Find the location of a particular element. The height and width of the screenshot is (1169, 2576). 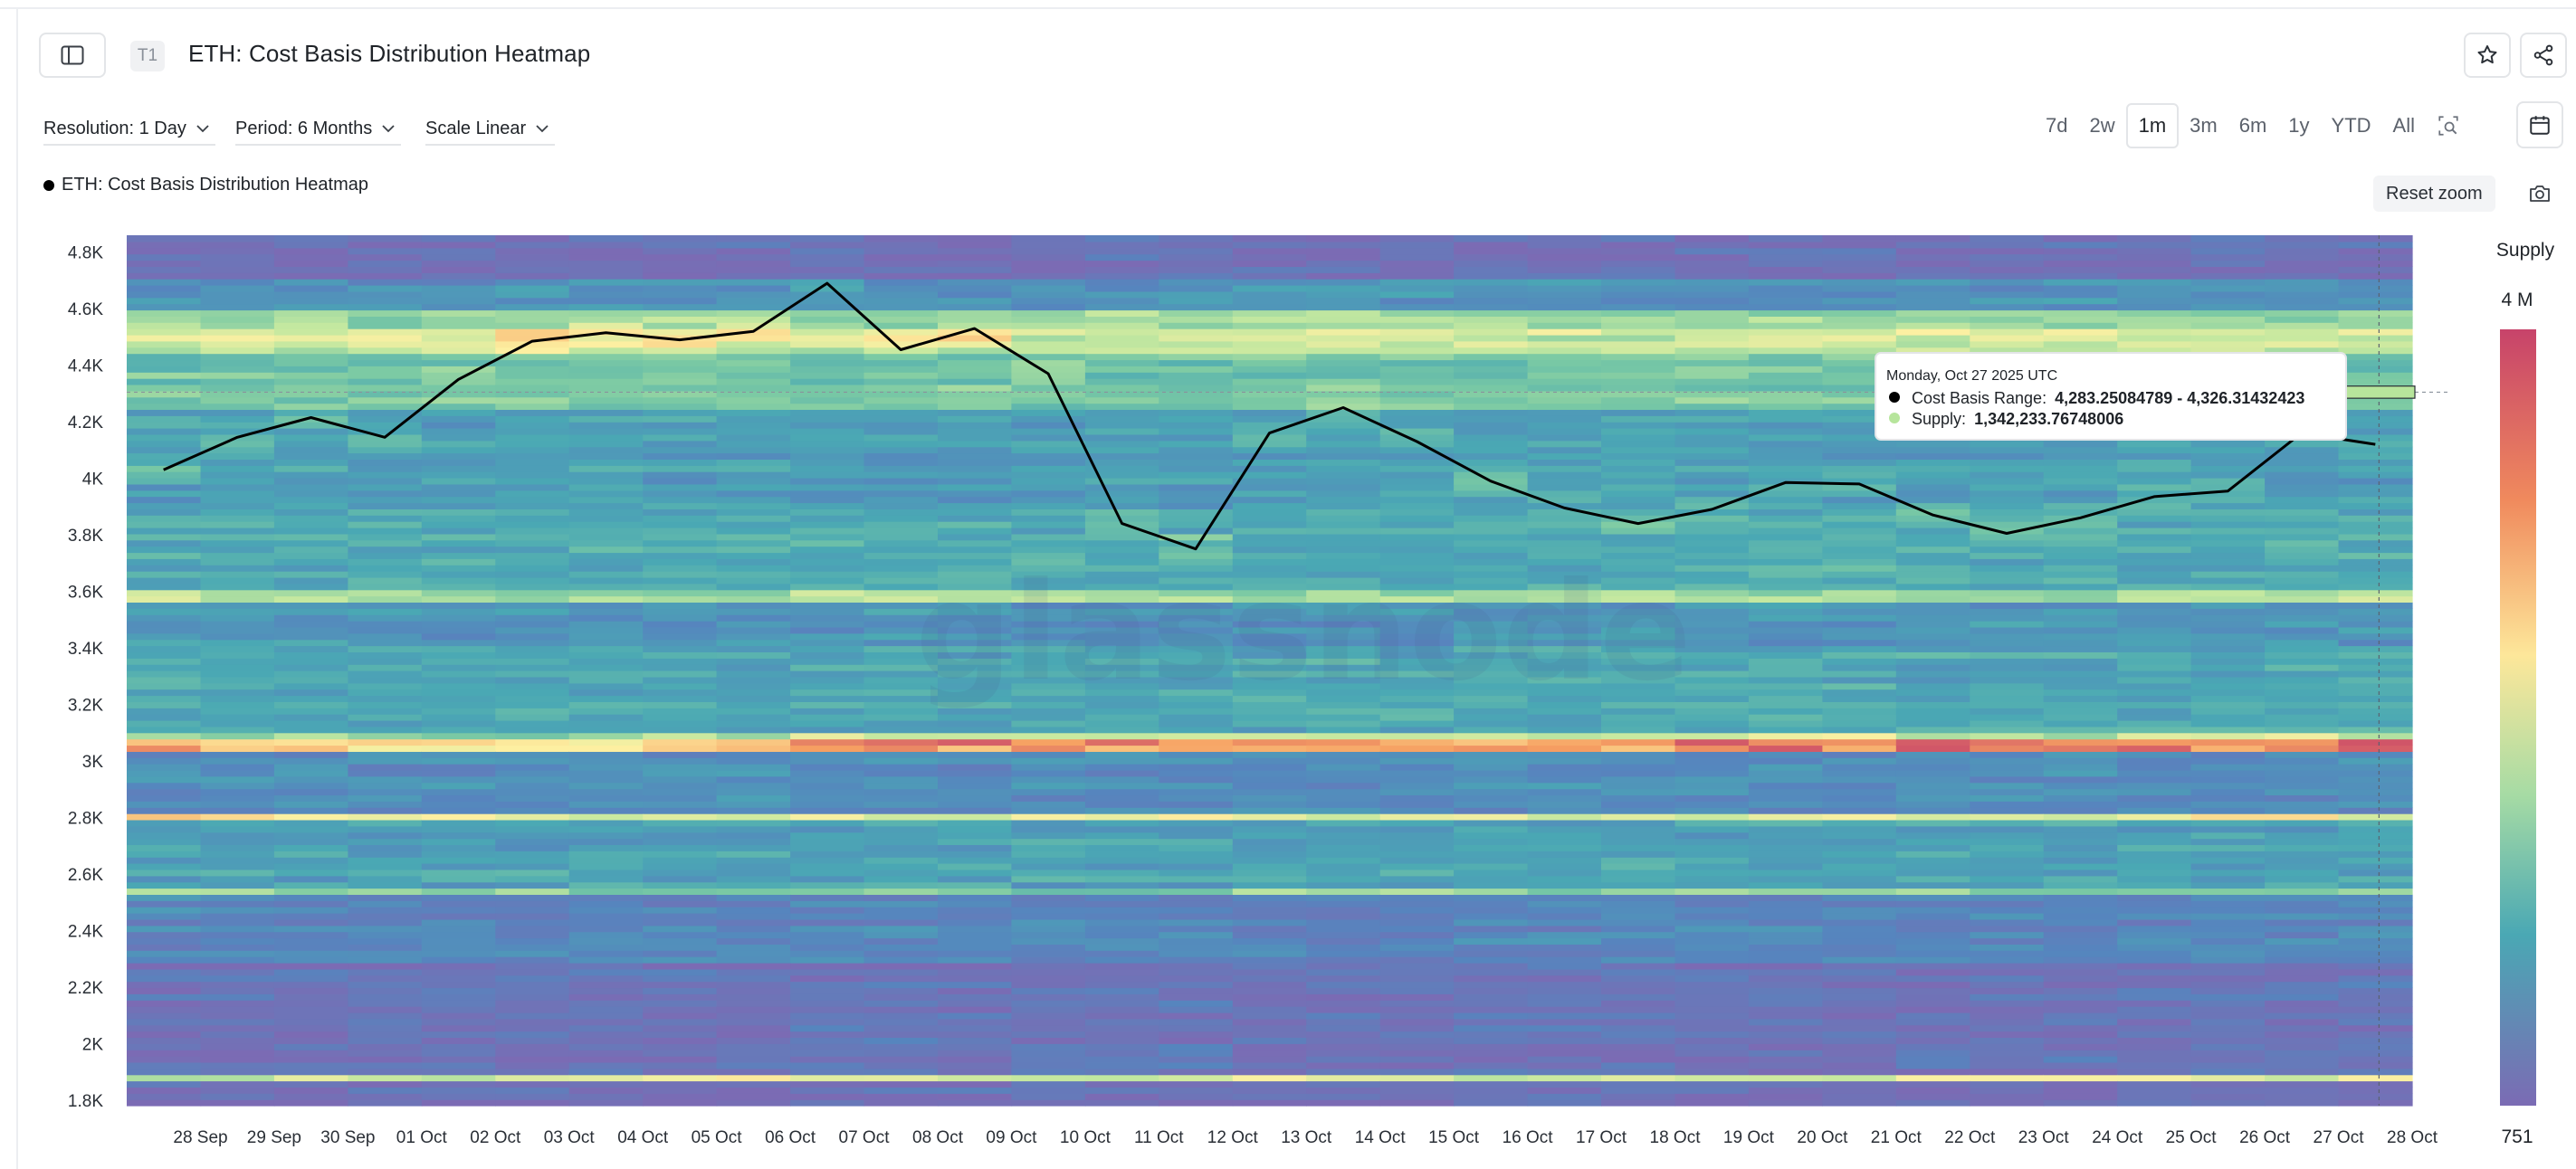

favorite-button is located at coordinates (2487, 55).